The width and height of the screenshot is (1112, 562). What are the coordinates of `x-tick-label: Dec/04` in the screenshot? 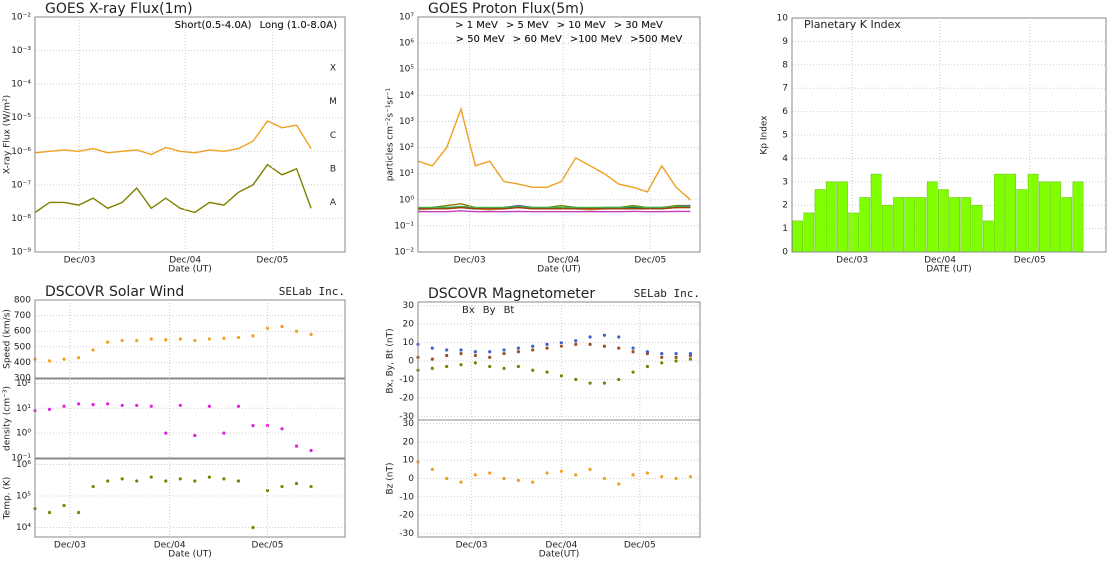 It's located at (170, 546).